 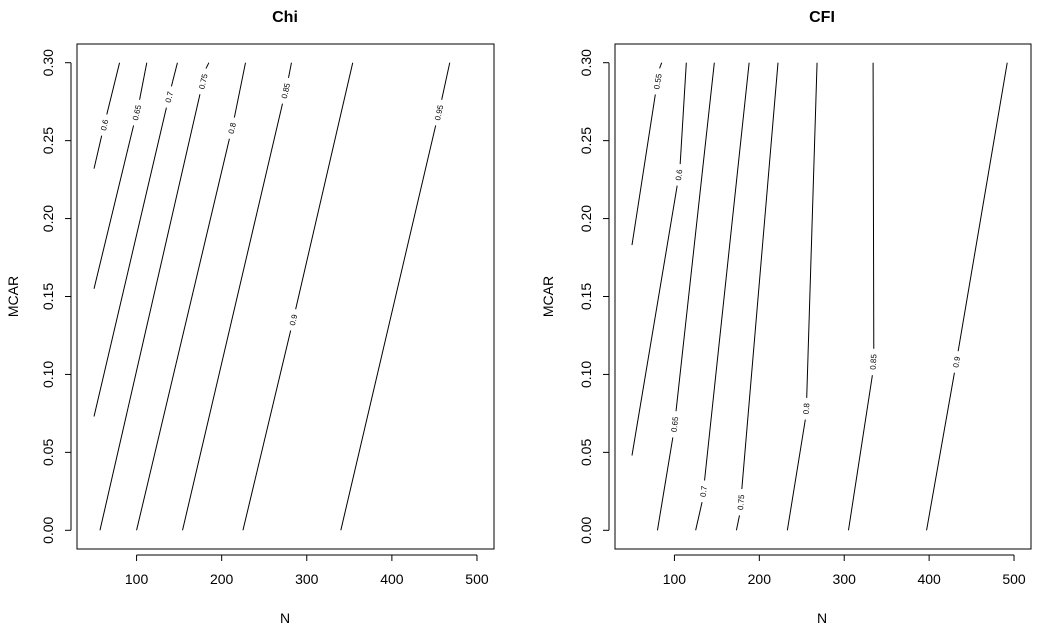 I want to click on cfi-contour-label: 0.75, so click(x=741, y=502).